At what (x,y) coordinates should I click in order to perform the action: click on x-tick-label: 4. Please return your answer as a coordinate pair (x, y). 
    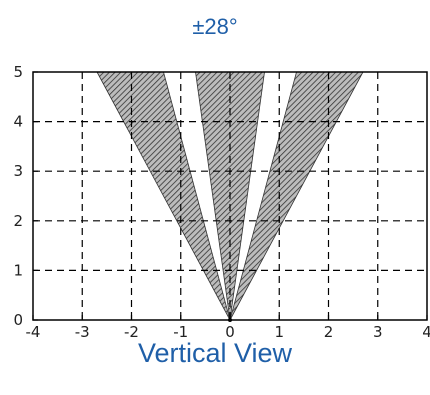
    Looking at the image, I should click on (426, 332).